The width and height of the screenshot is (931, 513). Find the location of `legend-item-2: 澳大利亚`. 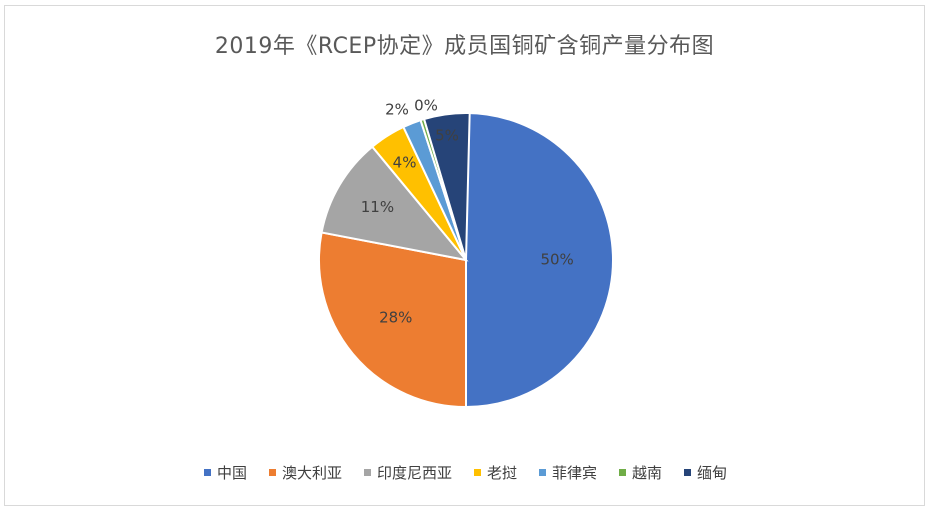

legend-item-2: 澳大利亚 is located at coordinates (305, 472).